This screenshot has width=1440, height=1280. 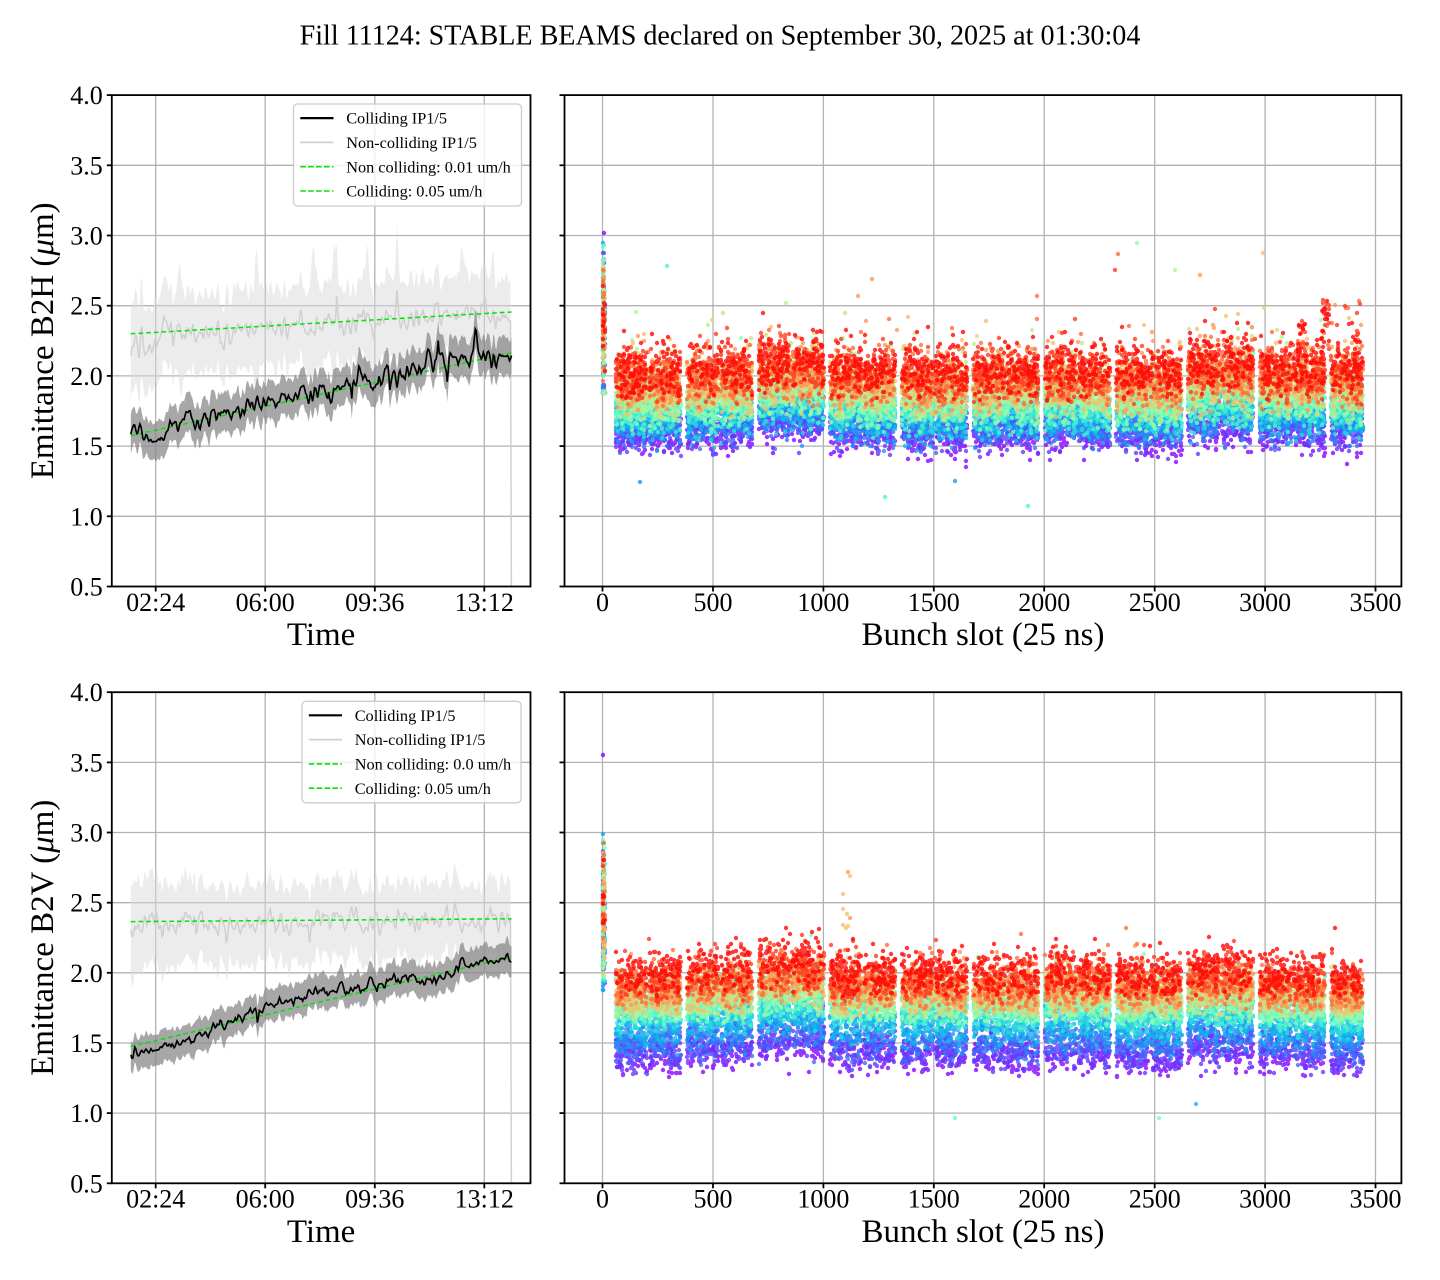 I want to click on svg-text: Non colliding: 0.0 um/h, so click(x=433, y=764).